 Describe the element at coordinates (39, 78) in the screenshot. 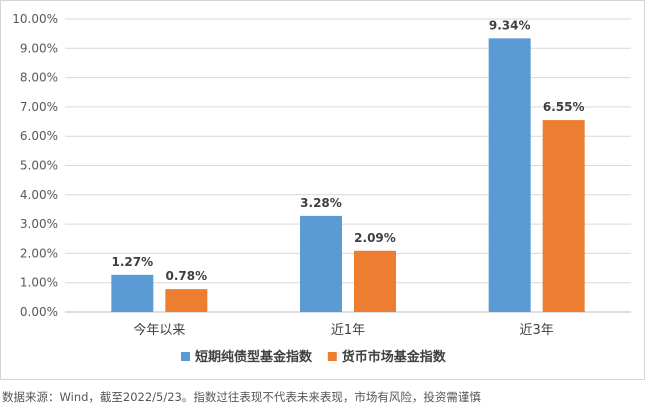

I see `y-tick-label: 8.00%` at that location.